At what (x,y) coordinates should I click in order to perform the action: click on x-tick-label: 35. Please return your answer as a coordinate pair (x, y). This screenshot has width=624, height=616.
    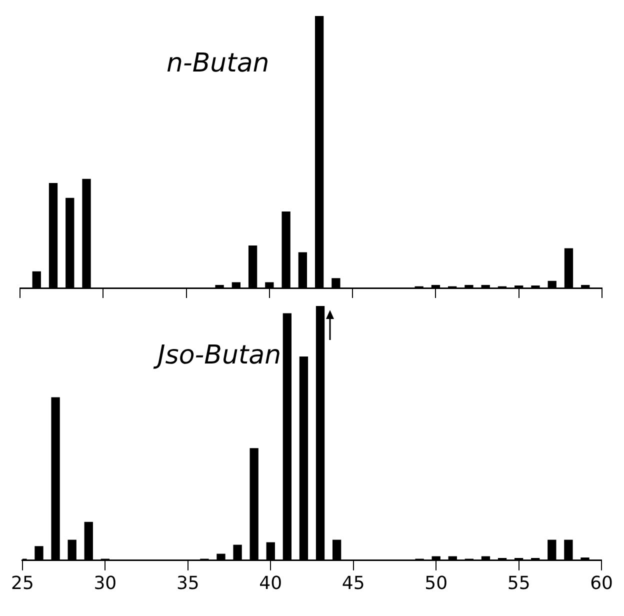
    Looking at the image, I should click on (188, 583).